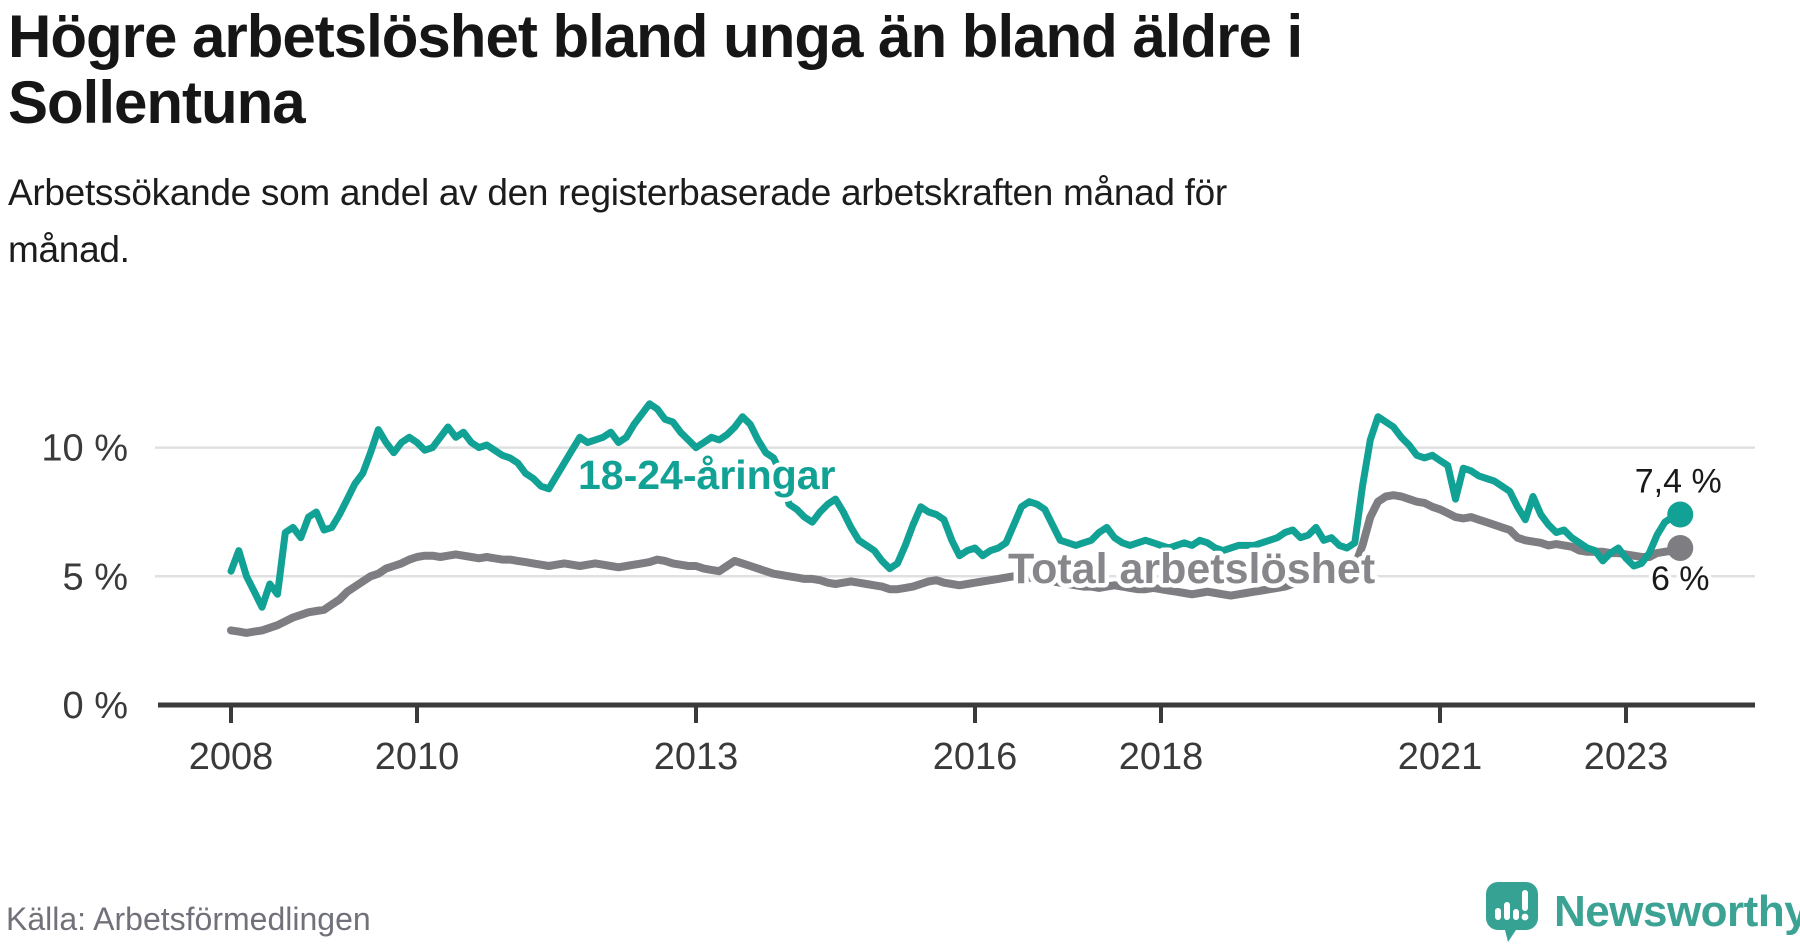  I want to click on chart-title-line2: Sollentuna, so click(157, 102).